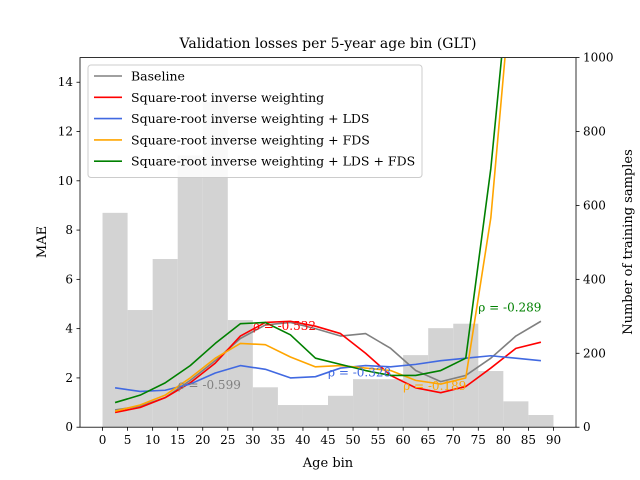  I want to click on x-tick-label: 15, so click(177, 440).